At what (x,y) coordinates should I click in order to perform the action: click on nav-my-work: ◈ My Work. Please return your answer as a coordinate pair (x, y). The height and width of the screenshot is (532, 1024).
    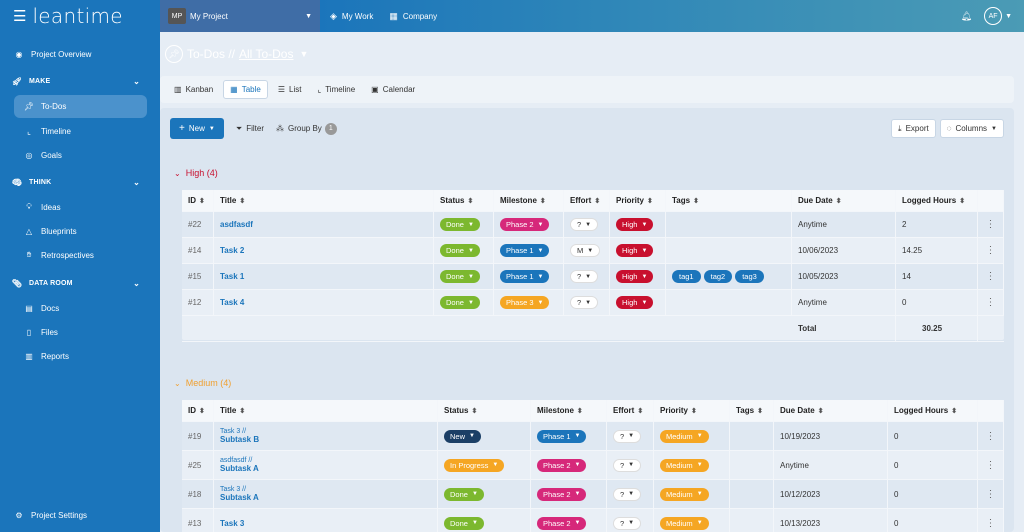
    Looking at the image, I should click on (351, 16).